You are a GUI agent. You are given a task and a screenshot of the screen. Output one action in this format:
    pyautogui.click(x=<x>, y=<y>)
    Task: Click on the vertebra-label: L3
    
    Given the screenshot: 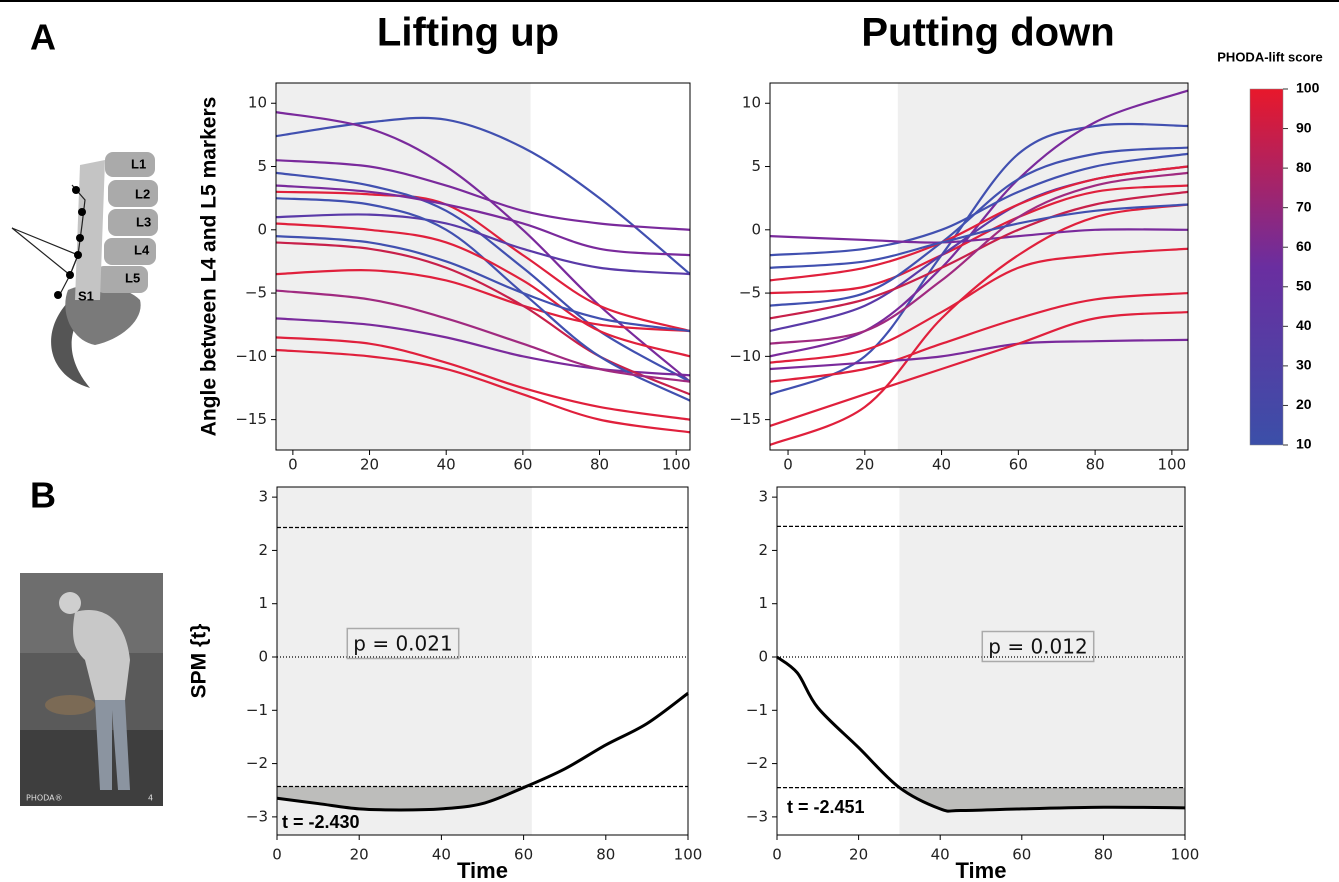 What is the action you would take?
    pyautogui.click(x=143, y=221)
    